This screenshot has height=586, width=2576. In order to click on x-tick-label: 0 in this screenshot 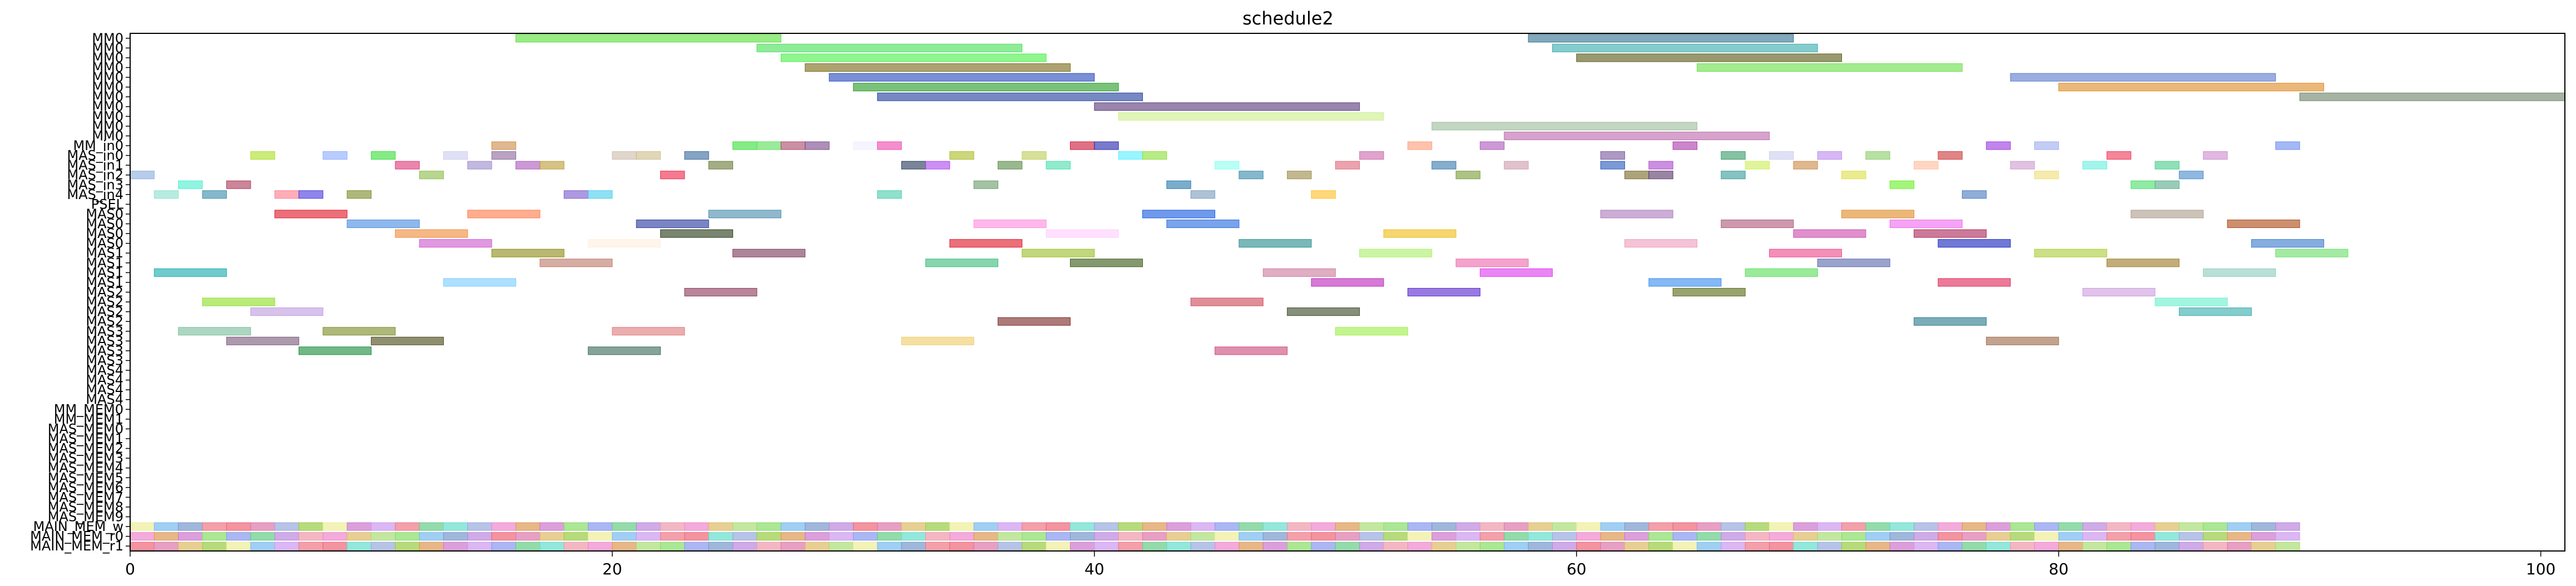, I will do `click(130, 569)`.